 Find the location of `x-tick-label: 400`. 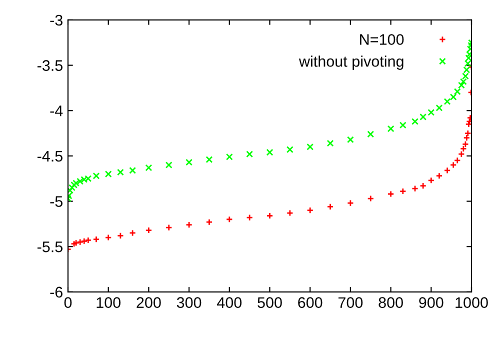

x-tick-label: 400 is located at coordinates (229, 302).